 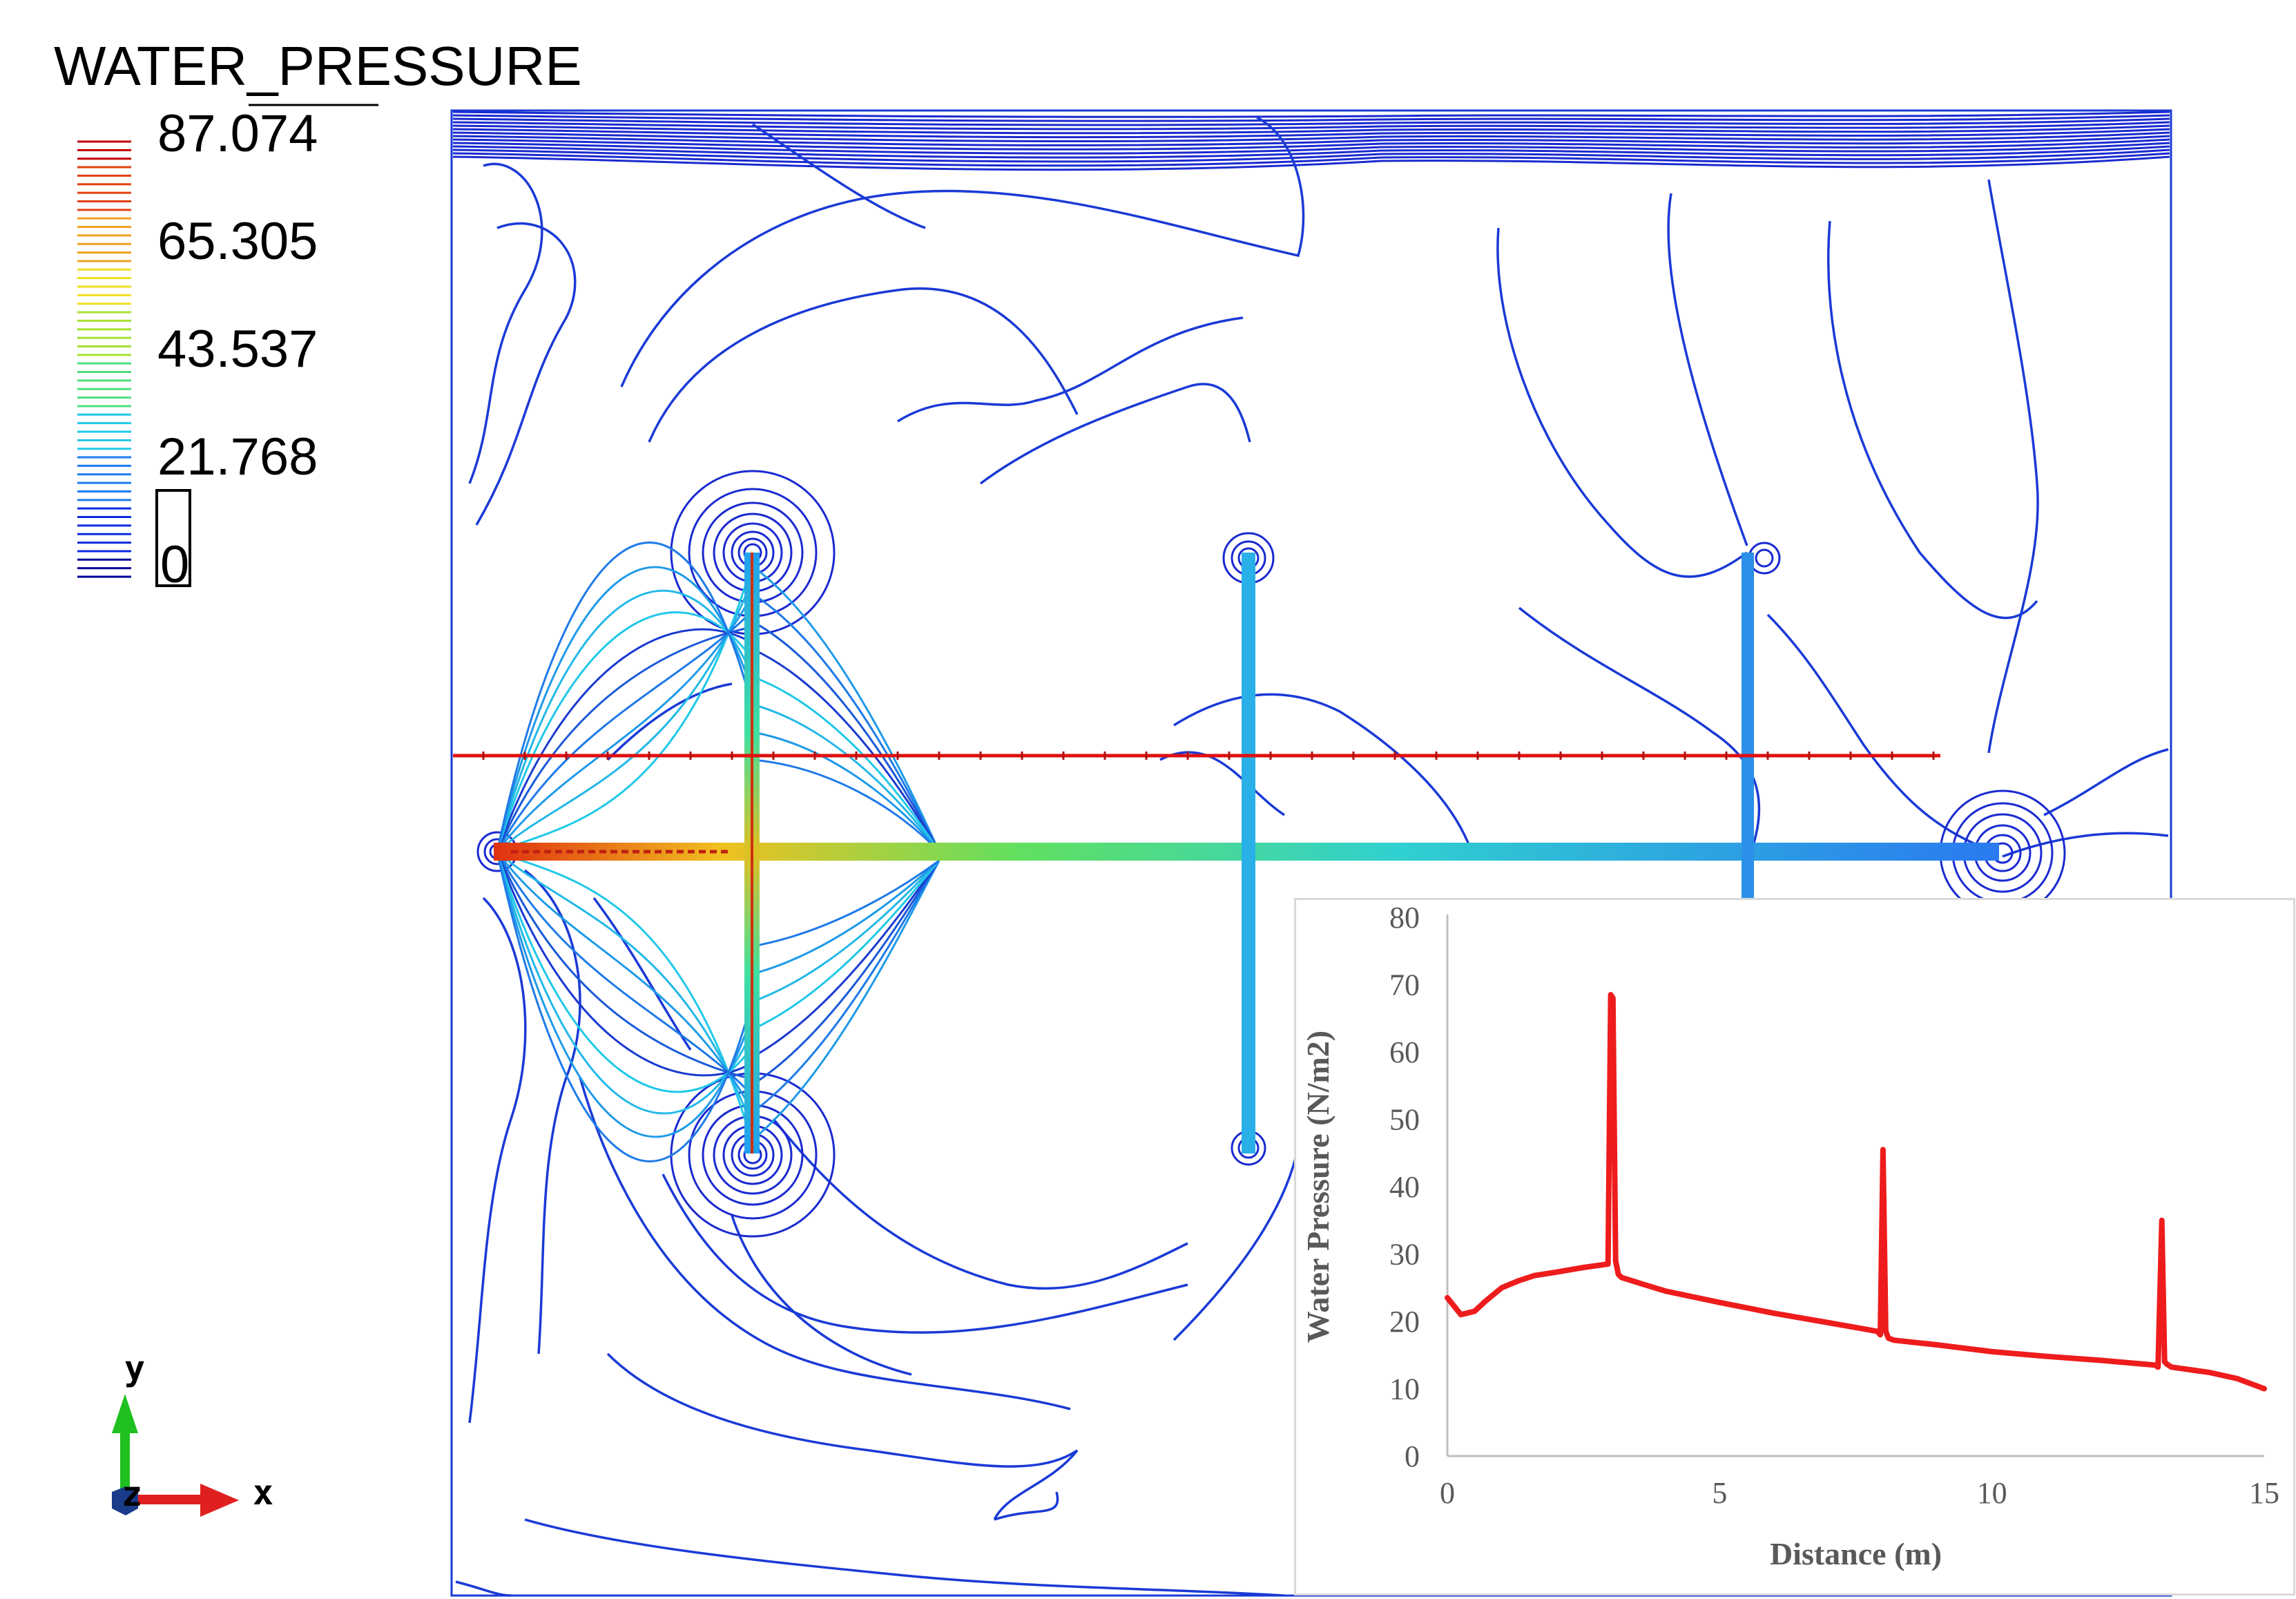 What do you see at coordinates (1764, 558) in the screenshot?
I see `contour-ring` at bounding box center [1764, 558].